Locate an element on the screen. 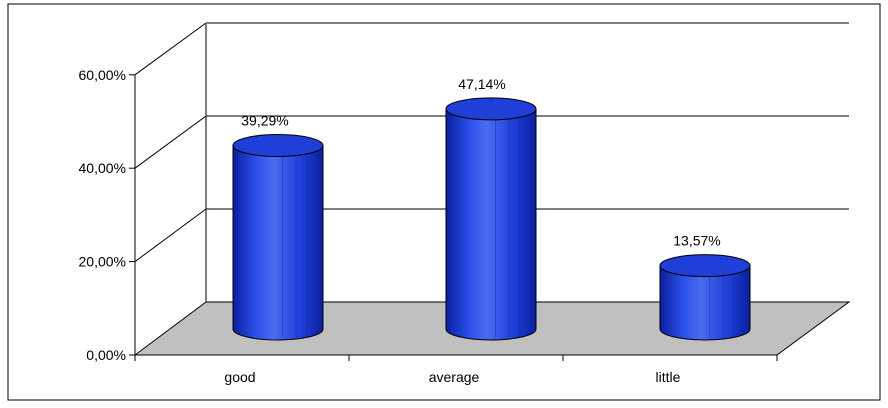 The width and height of the screenshot is (888, 408). data-label: 47,14% is located at coordinates (481, 84).